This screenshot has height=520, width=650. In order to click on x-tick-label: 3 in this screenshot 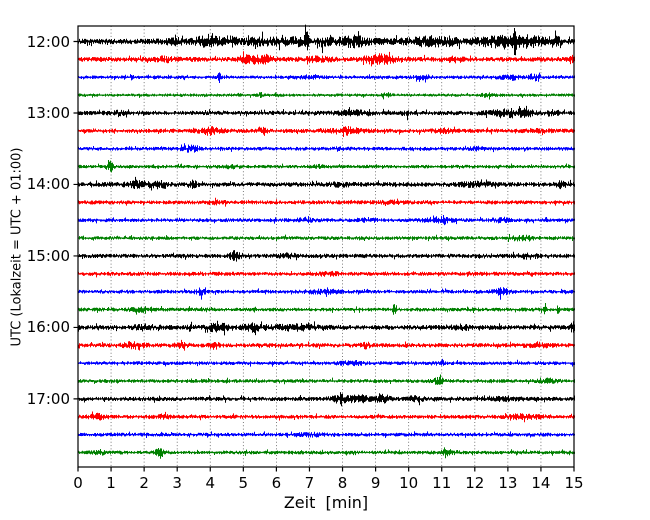, I will do `click(177, 483)`.